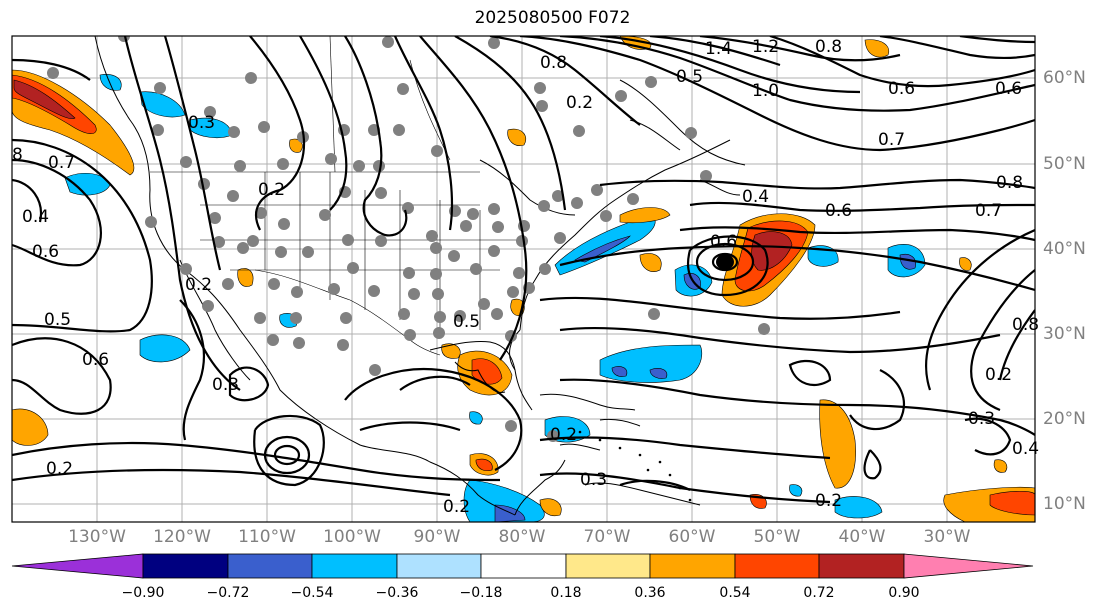  What do you see at coordinates (143, 593) in the screenshot?
I see `colorbar-tick-label: −0.90` at bounding box center [143, 593].